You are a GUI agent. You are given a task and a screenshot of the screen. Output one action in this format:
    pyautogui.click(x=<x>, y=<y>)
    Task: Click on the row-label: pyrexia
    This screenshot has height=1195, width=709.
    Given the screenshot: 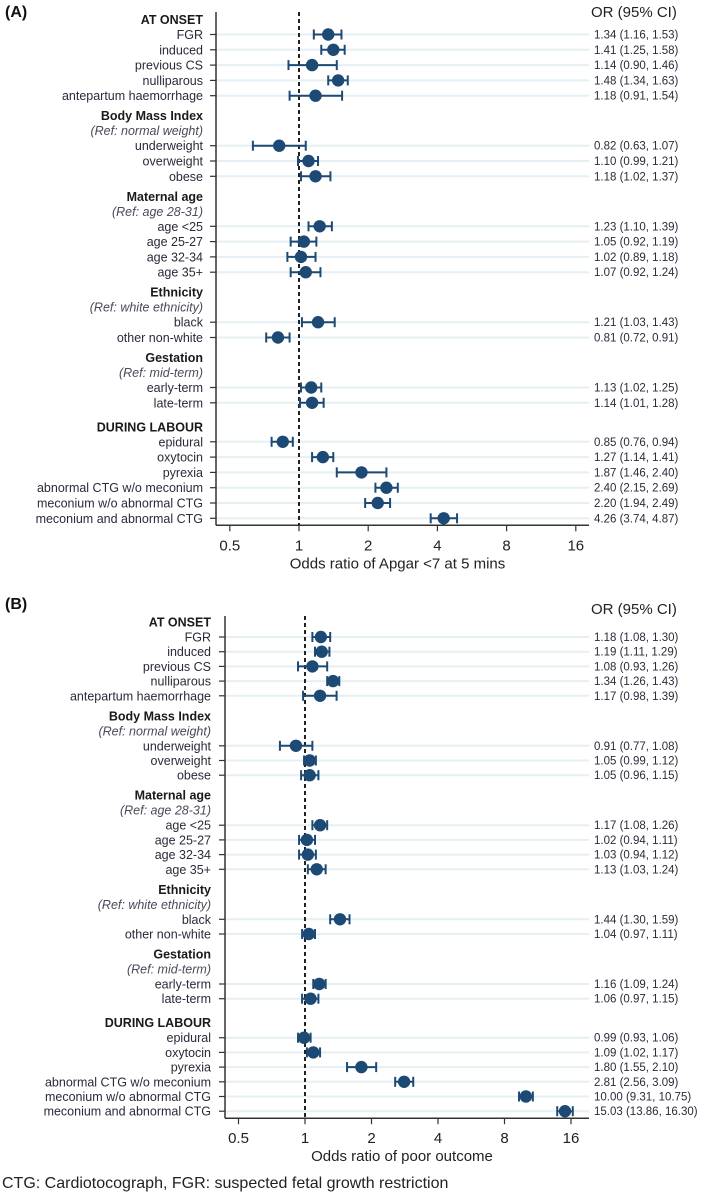 What is the action you would take?
    pyautogui.click(x=183, y=473)
    